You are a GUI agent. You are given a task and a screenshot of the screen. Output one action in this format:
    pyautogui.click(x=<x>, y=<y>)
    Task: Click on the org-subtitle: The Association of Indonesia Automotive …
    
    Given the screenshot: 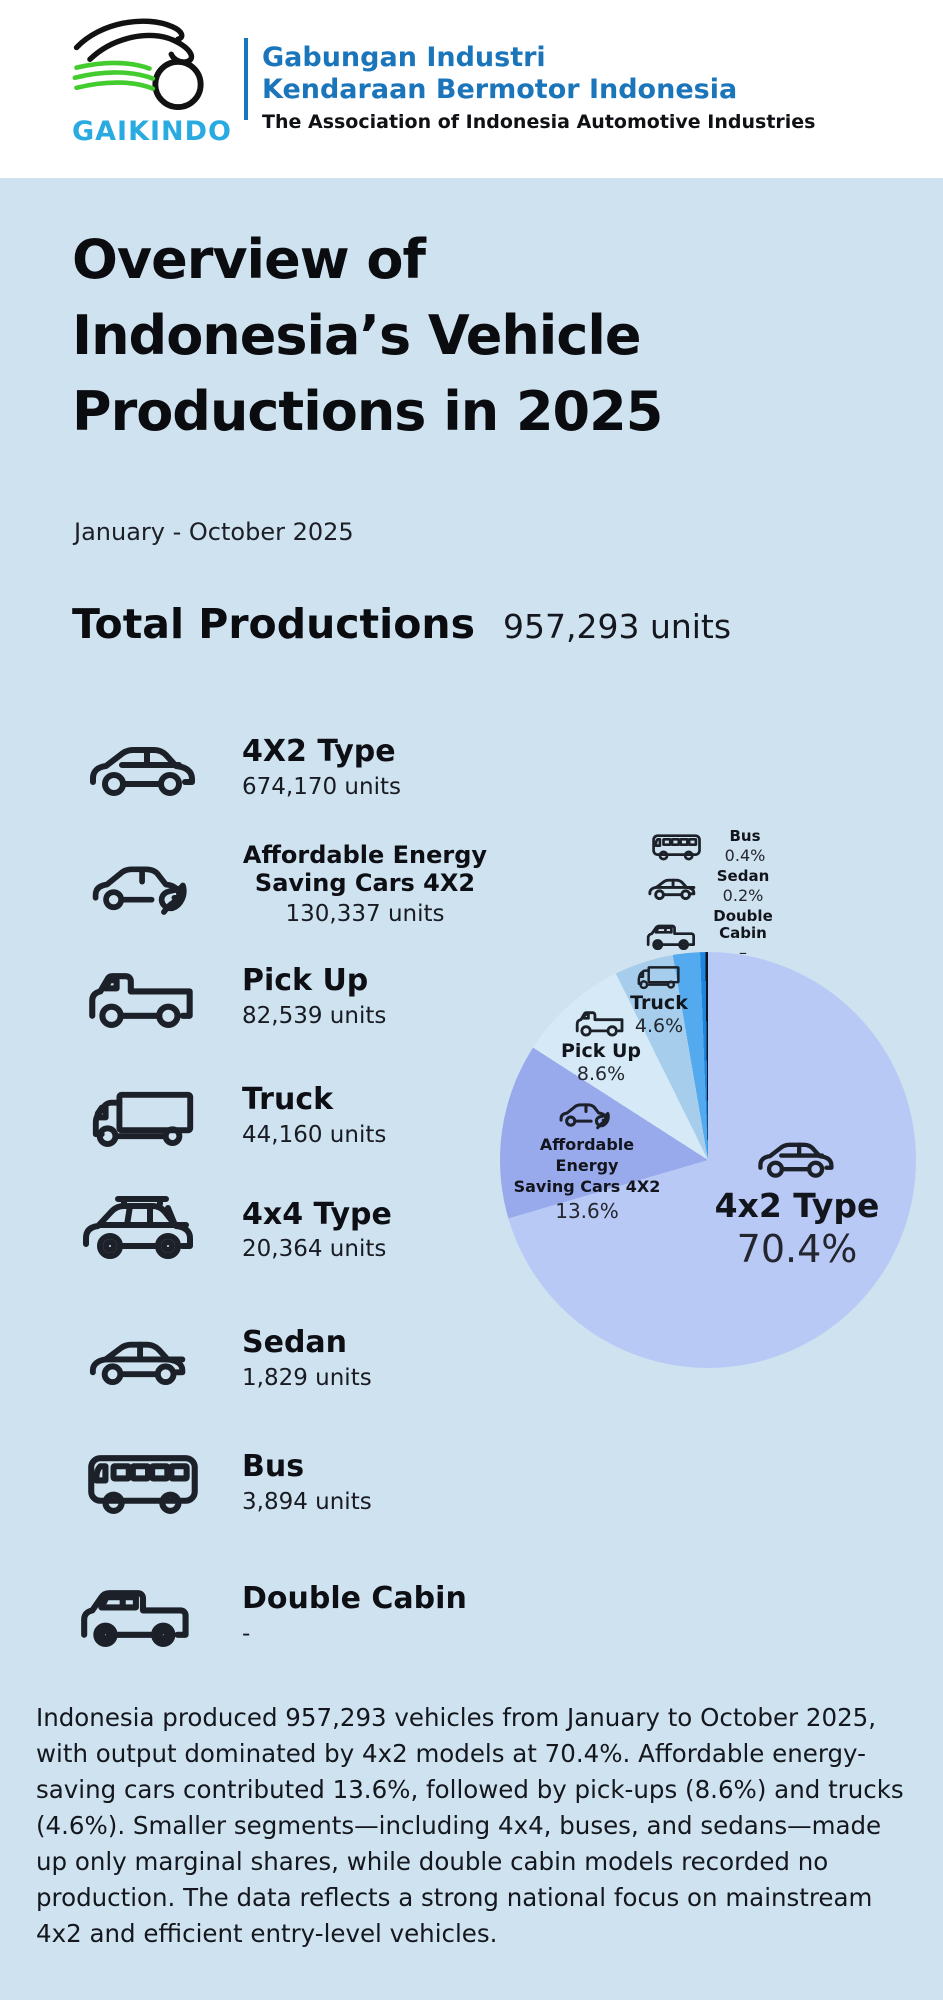 What is the action you would take?
    pyautogui.click(x=539, y=122)
    